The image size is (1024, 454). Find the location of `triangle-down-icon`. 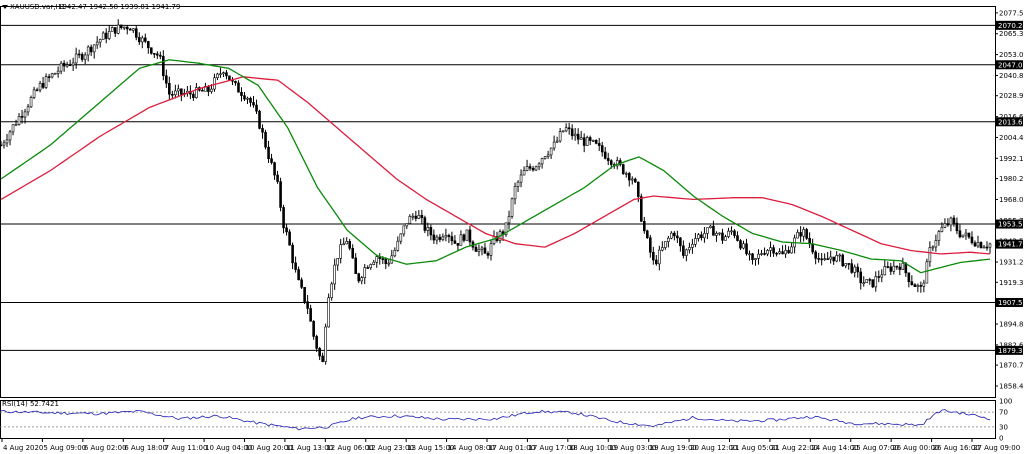

triangle-down-icon is located at coordinates (5, 7).